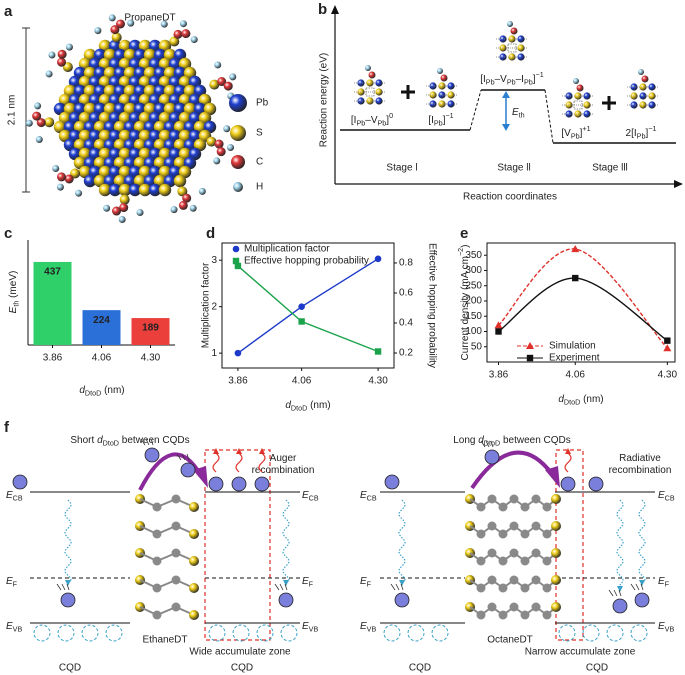 The image size is (685, 675). I want to click on text-part: Pb, so click(490, 81).